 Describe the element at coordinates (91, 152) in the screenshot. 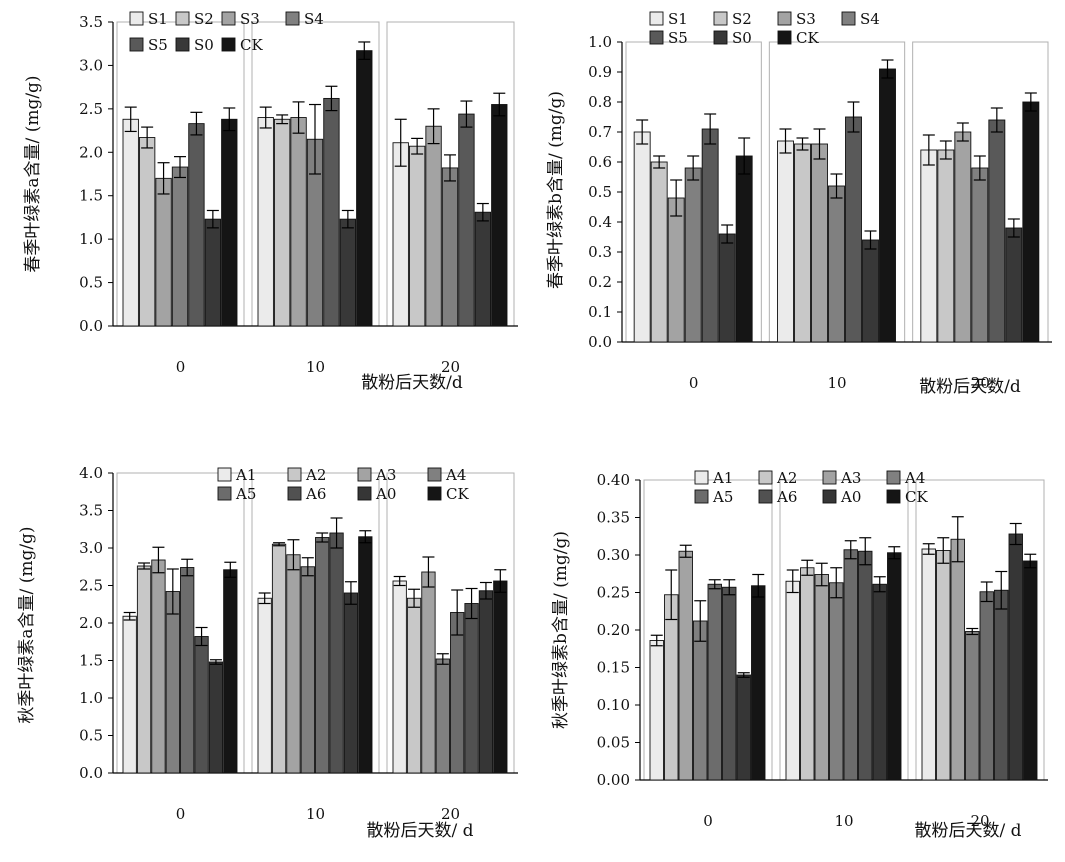

I see `y-tick-label: 2.0` at that location.